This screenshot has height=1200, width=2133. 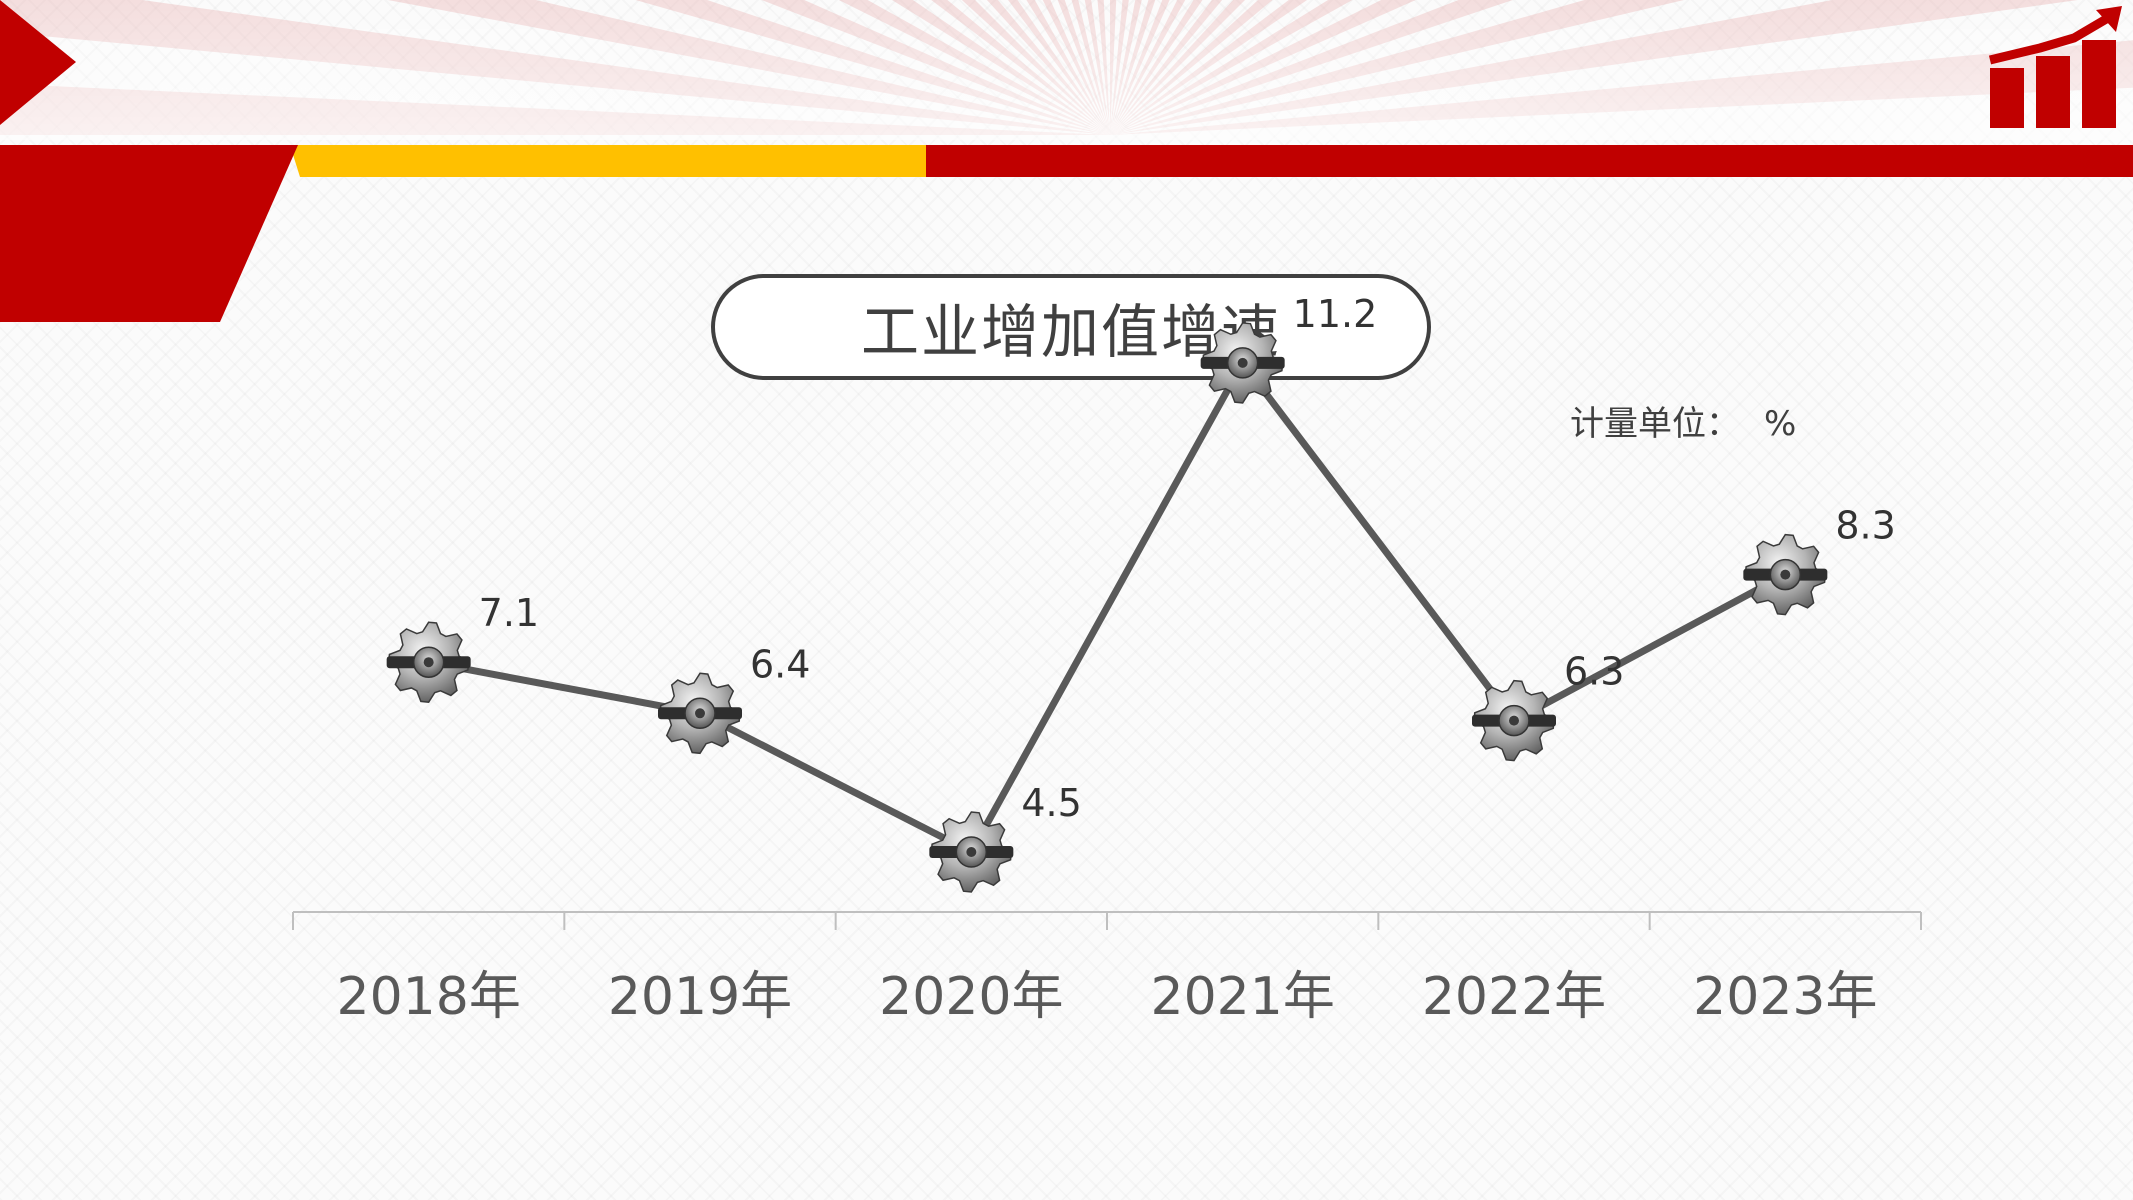 What do you see at coordinates (1529, 161) in the screenshot?
I see `red-stripe` at bounding box center [1529, 161].